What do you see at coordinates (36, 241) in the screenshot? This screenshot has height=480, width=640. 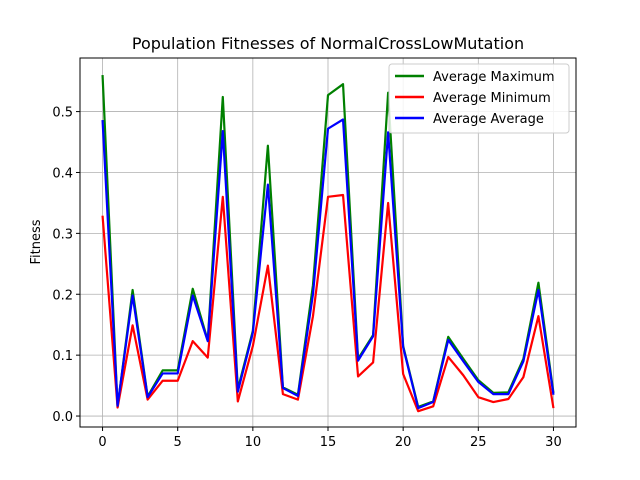 I see `y-axis-label: Fitness` at bounding box center [36, 241].